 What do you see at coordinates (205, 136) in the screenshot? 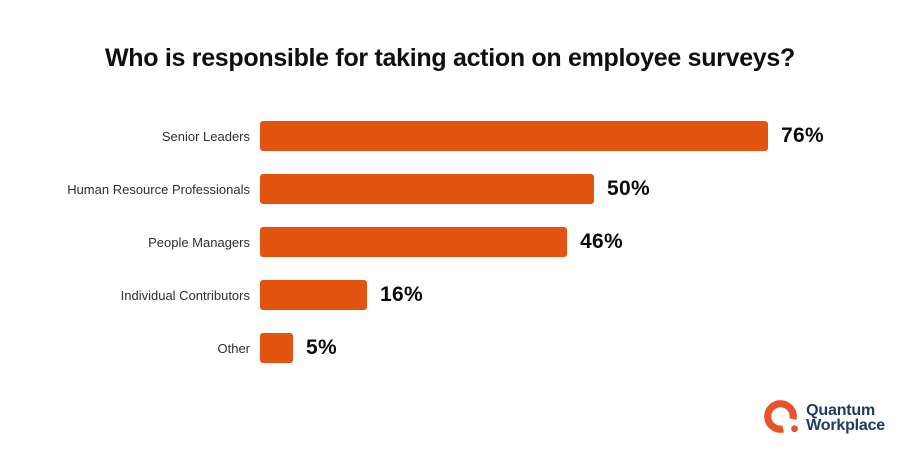
I see `category-label: Senior Leaders` at bounding box center [205, 136].